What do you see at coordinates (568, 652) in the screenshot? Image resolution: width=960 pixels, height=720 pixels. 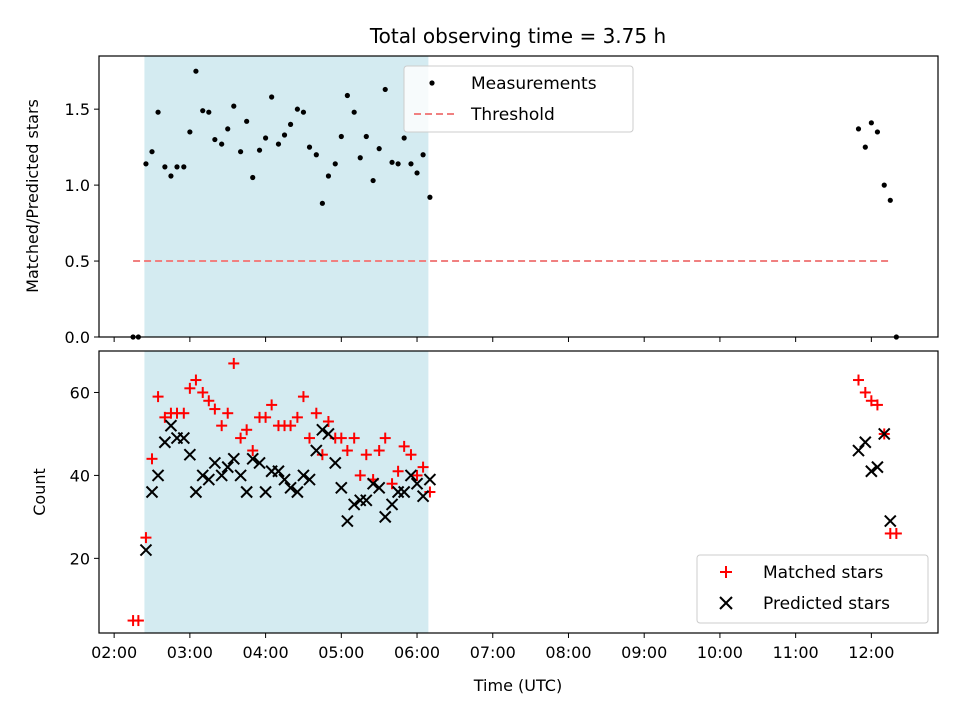 I see `x-tick-label: 08:00` at bounding box center [568, 652].